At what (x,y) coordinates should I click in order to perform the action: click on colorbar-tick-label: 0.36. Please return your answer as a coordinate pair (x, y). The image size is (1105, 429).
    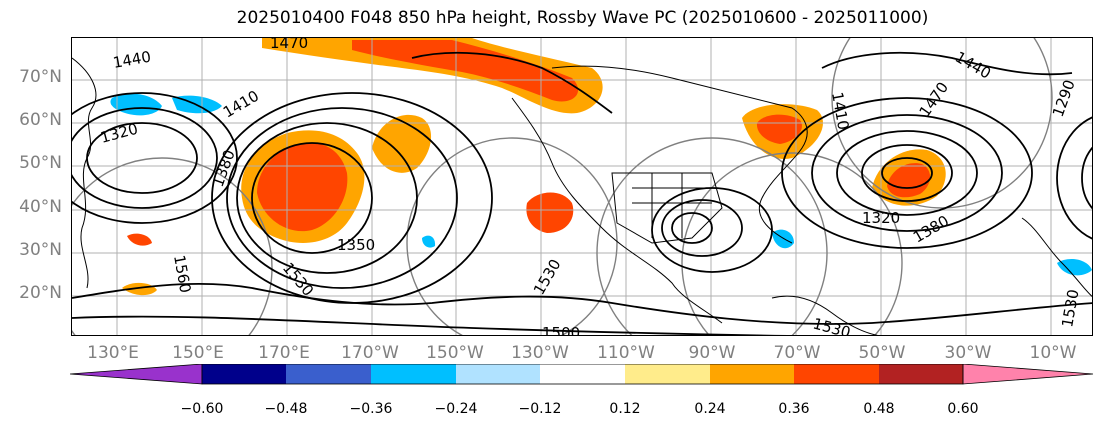
    Looking at the image, I should click on (794, 409).